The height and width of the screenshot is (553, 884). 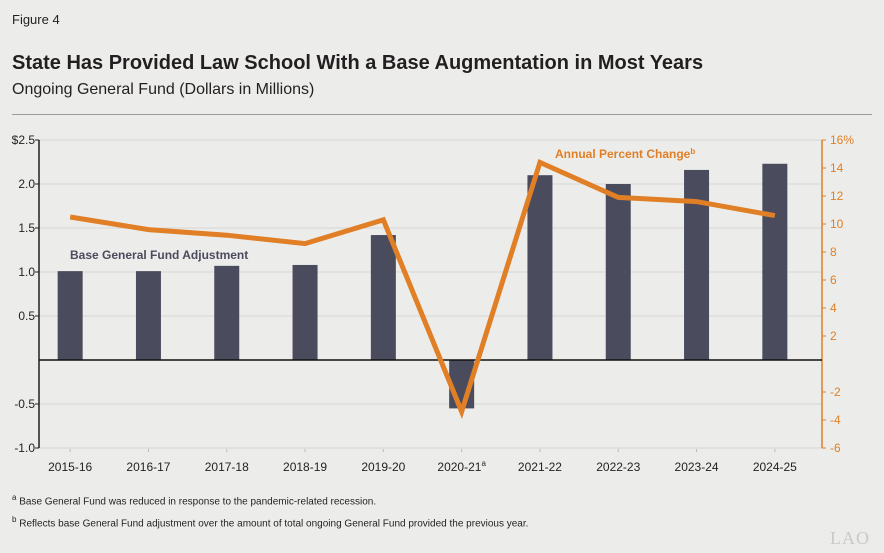 What do you see at coordinates (461, 466) in the screenshot?
I see `x-tick-label: 2020-21a` at bounding box center [461, 466].